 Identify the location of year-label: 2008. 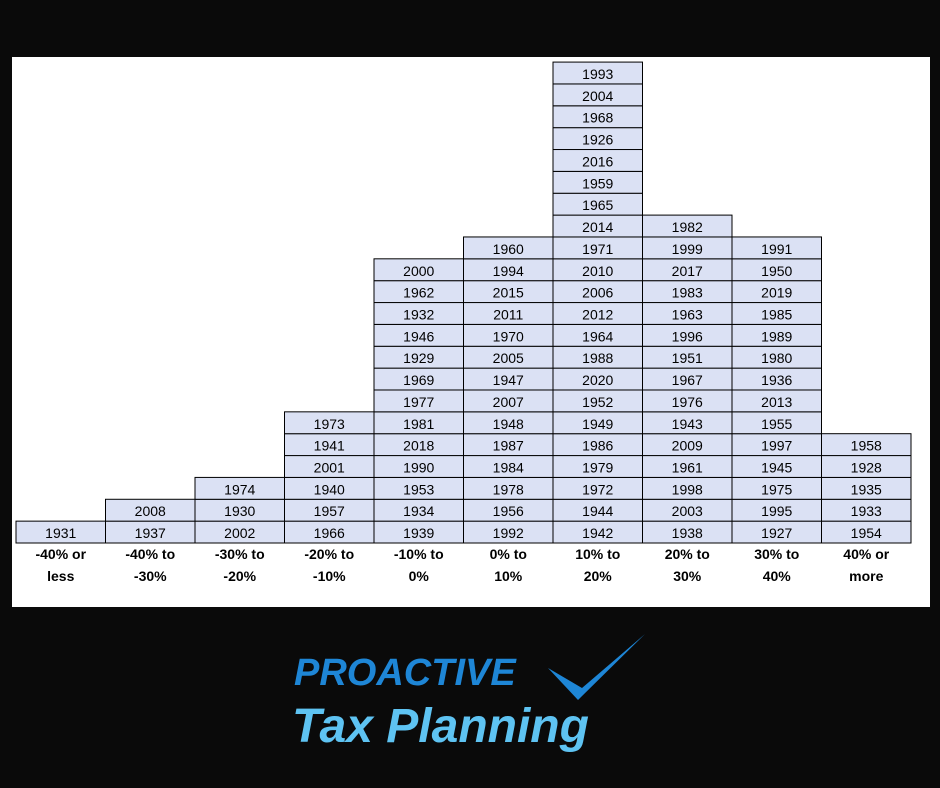
(150, 511).